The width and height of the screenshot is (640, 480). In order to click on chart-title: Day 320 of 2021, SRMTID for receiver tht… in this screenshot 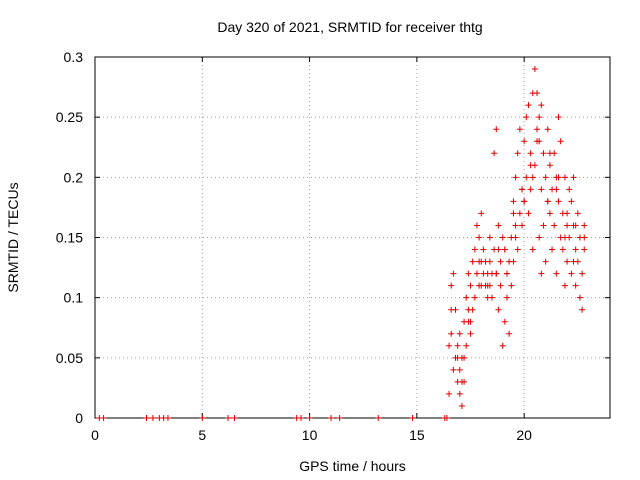, I will do `click(349, 27)`.